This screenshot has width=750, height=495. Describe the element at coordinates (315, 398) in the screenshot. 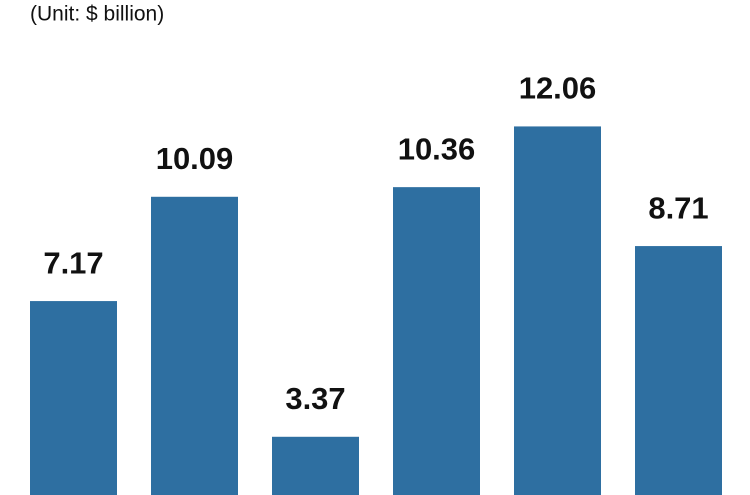

I see `value-label: 3.37` at that location.